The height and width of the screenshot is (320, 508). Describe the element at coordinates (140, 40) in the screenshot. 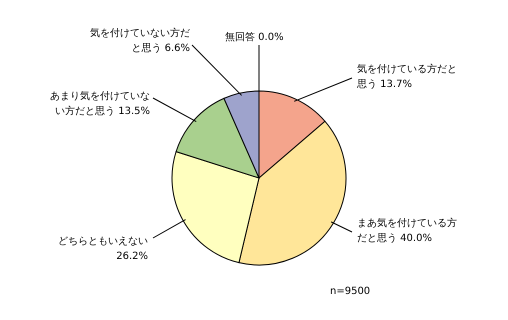

I see `slice-label: 気を付けていない方だと思う 6.6%` at that location.